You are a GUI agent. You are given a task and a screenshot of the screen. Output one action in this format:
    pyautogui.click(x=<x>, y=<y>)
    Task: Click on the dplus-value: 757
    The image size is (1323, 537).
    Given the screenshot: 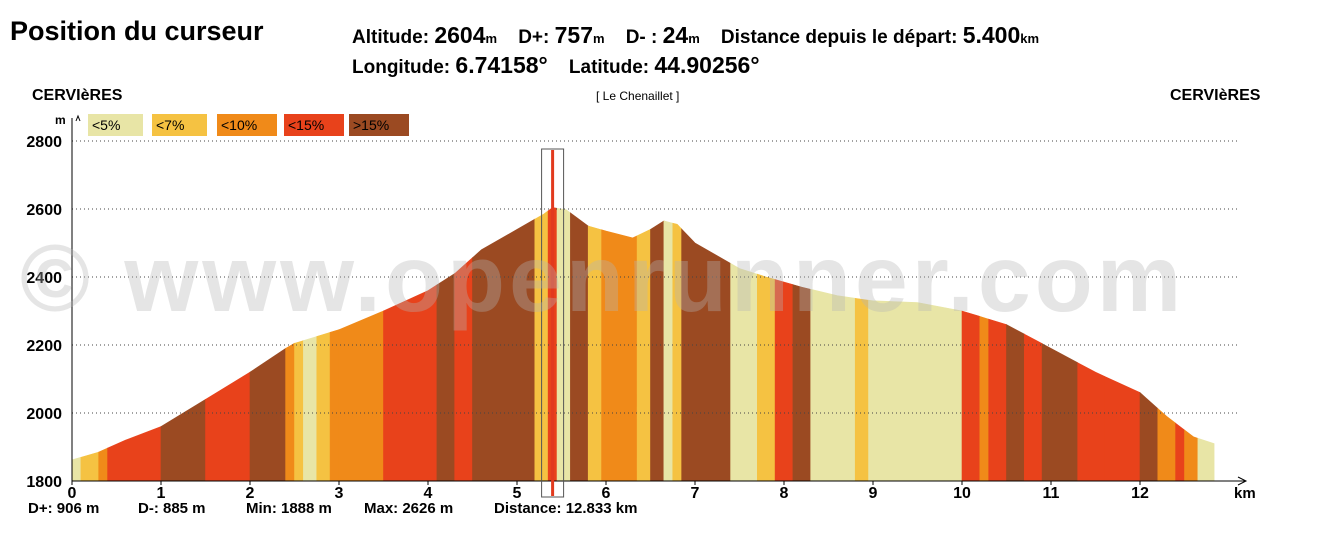 What is the action you would take?
    pyautogui.click(x=573, y=35)
    